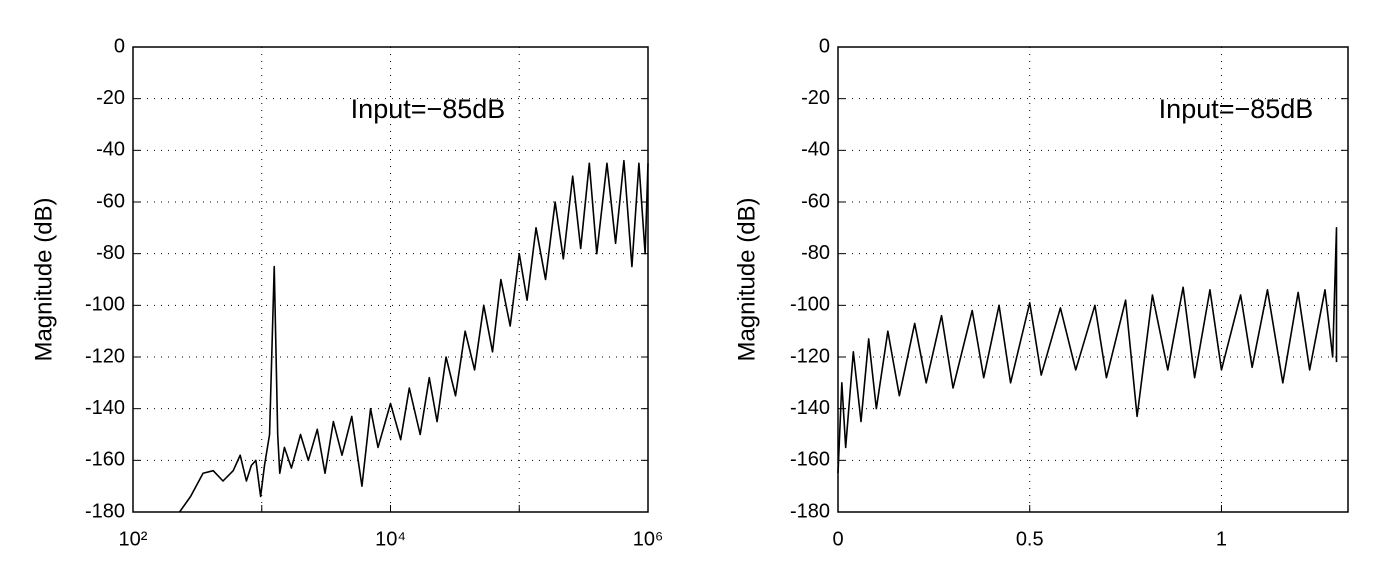  What do you see at coordinates (133, 539) in the screenshot?
I see `x-tick-label: 10²` at bounding box center [133, 539].